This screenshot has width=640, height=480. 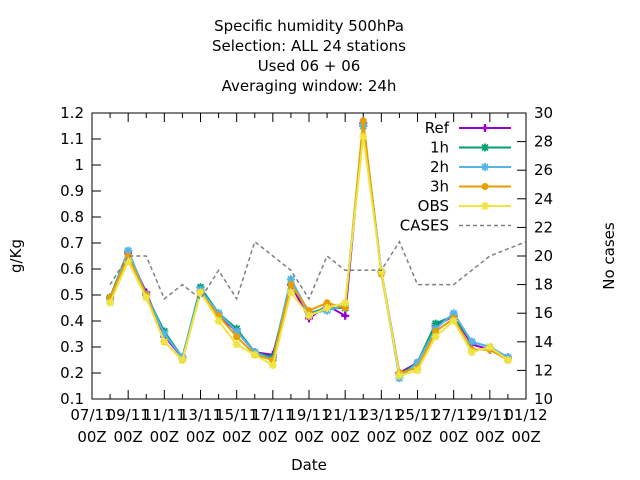 What do you see at coordinates (79, 165) in the screenshot?
I see `y-tick-label: 1` at bounding box center [79, 165].